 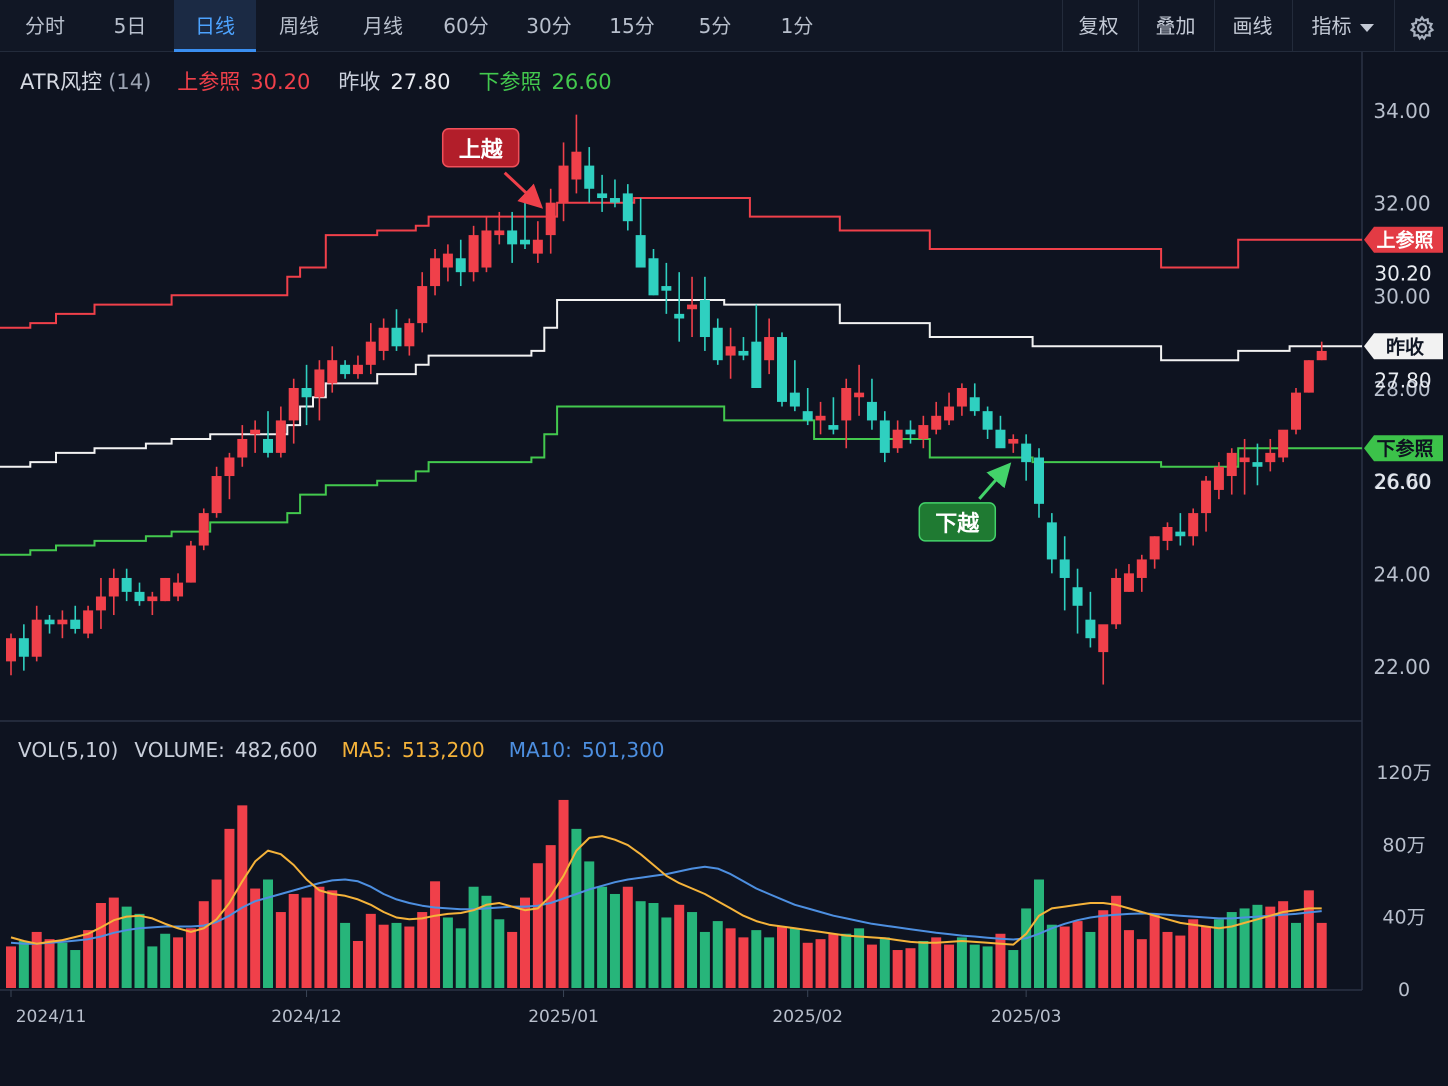 What do you see at coordinates (797, 26) in the screenshot?
I see `tab-1min: 1分` at bounding box center [797, 26].